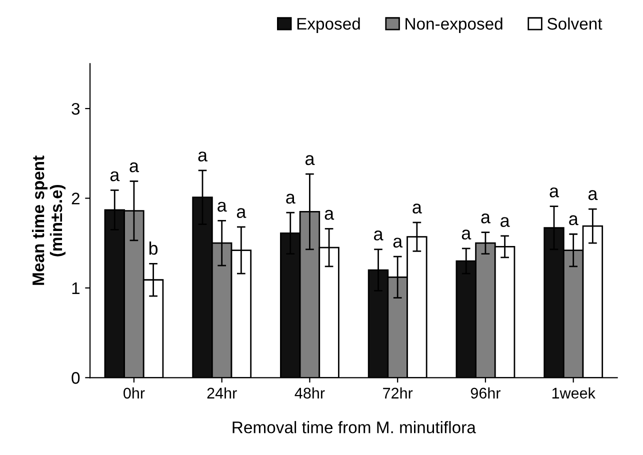 The width and height of the screenshot is (643, 455). What do you see at coordinates (454, 25) in the screenshot?
I see `legend-label: Non-exposed` at bounding box center [454, 25].